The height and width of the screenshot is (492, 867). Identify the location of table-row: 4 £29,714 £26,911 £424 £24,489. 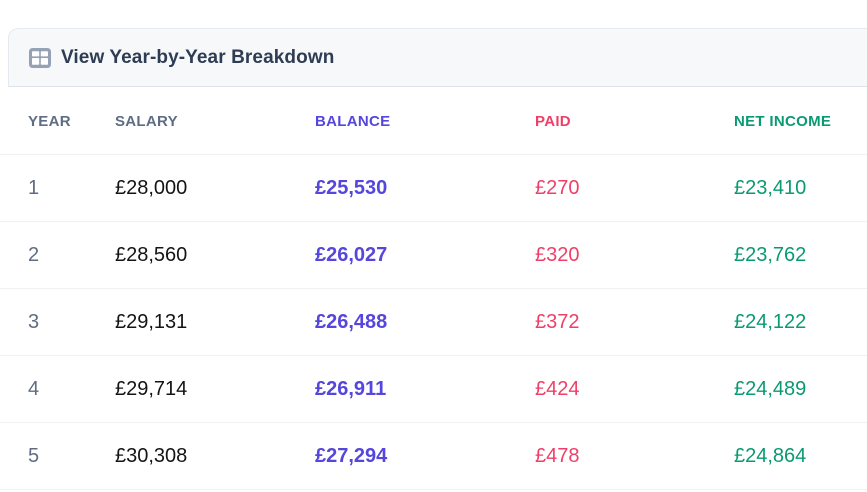
(433, 389).